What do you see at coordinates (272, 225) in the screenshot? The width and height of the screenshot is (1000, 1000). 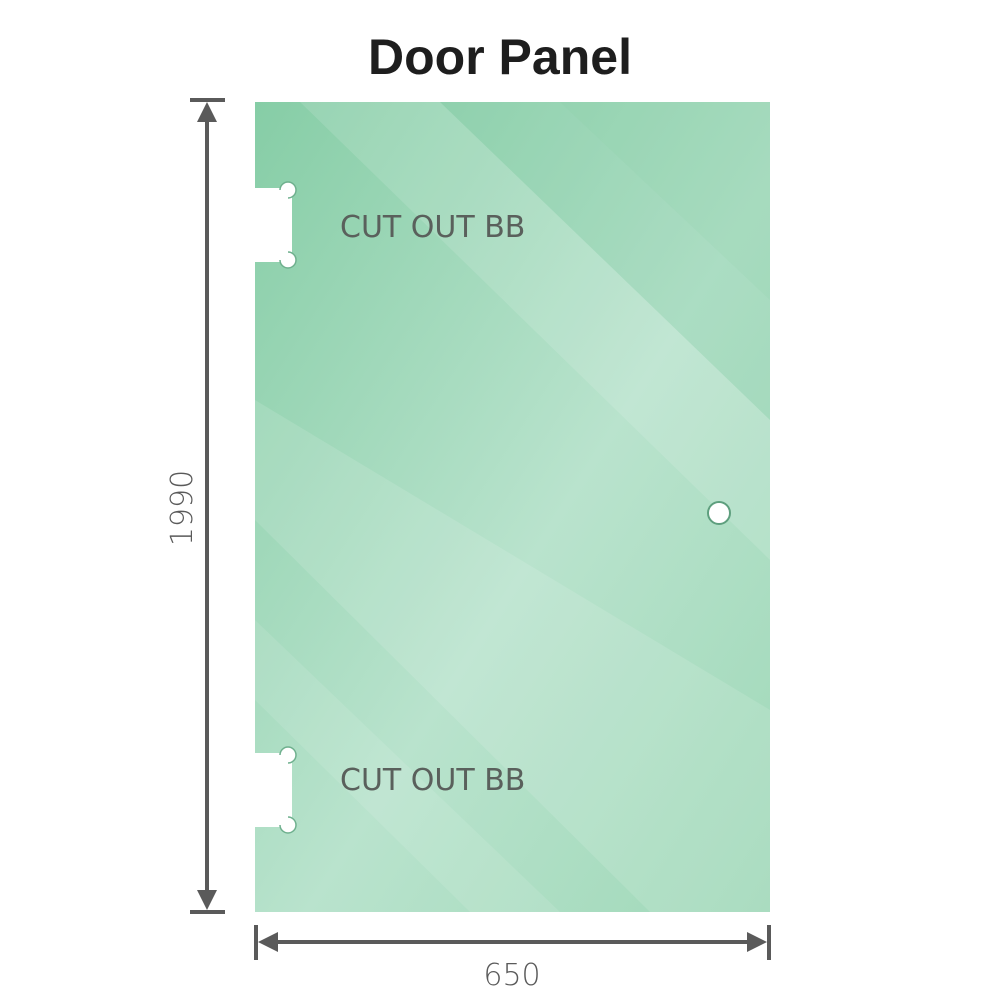 I see `top-cutout` at bounding box center [272, 225].